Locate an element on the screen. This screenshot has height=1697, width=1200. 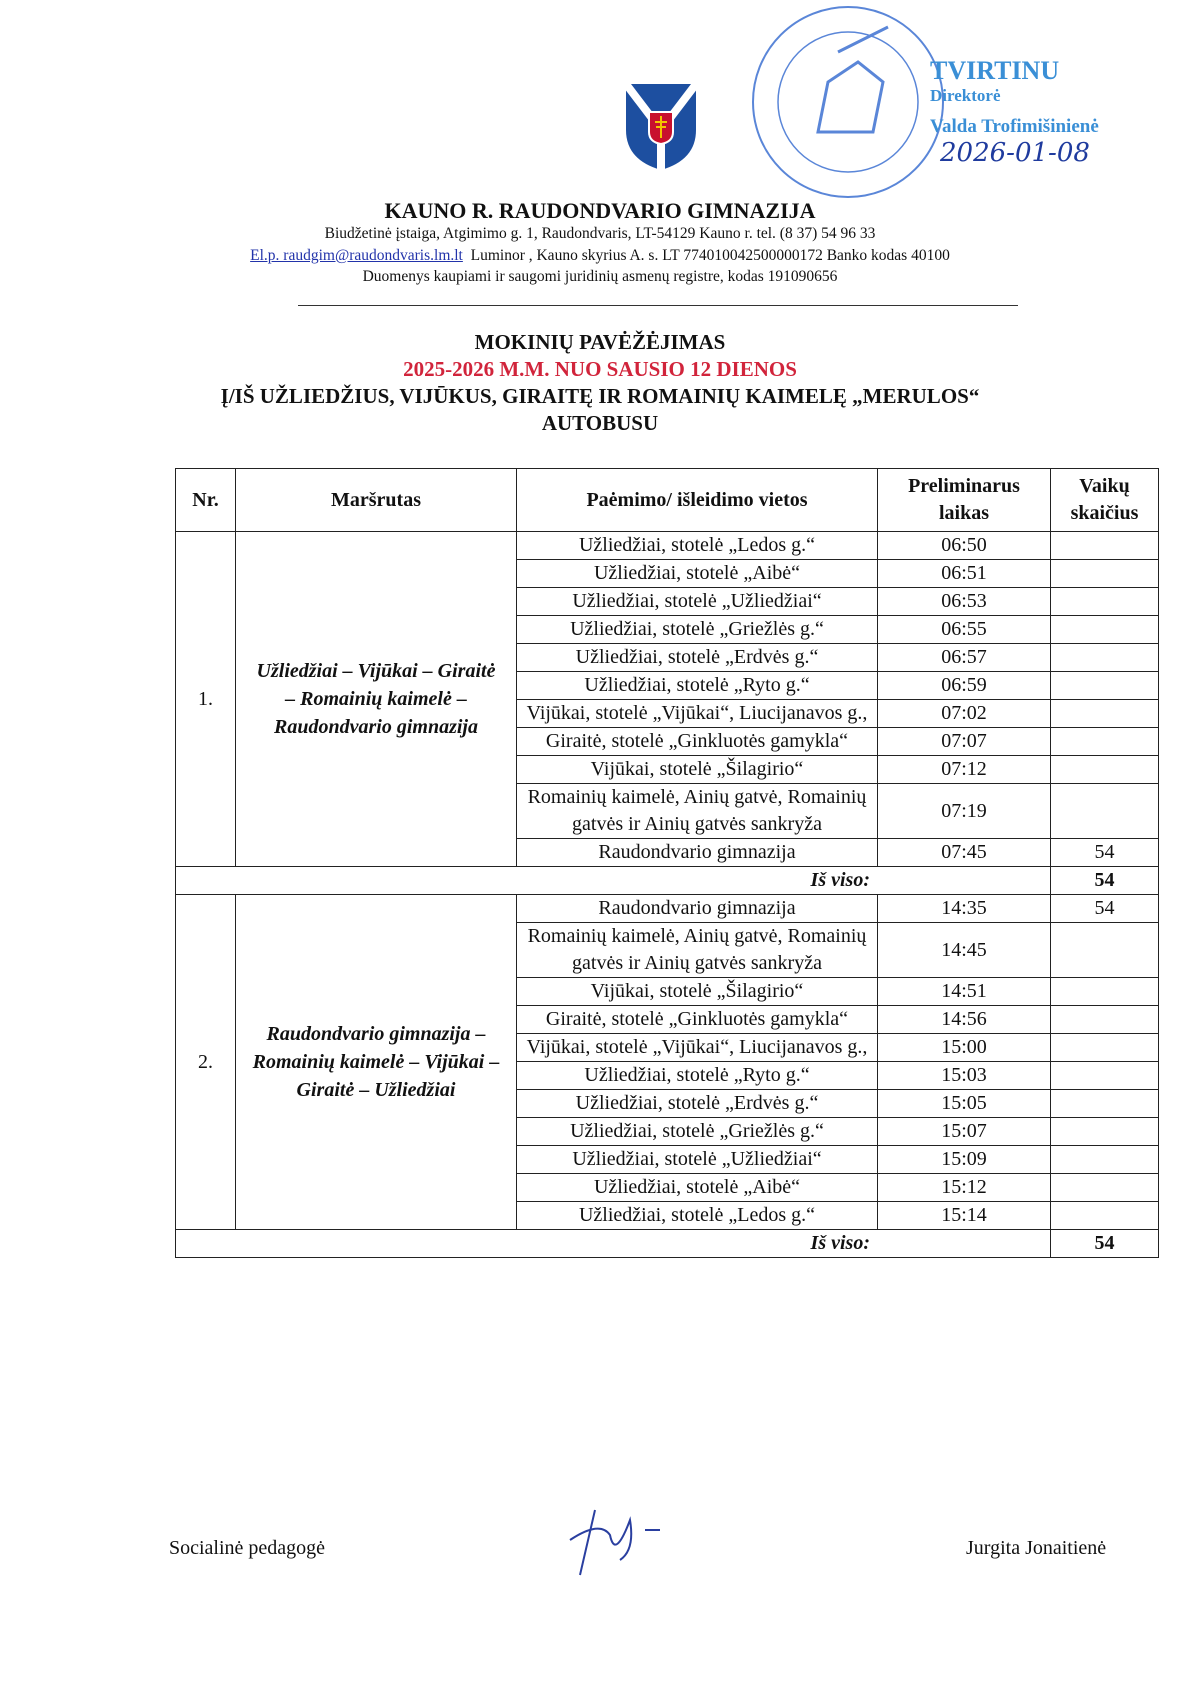
director-name: Valda Trofimišinienė is located at coordinates (1014, 126).